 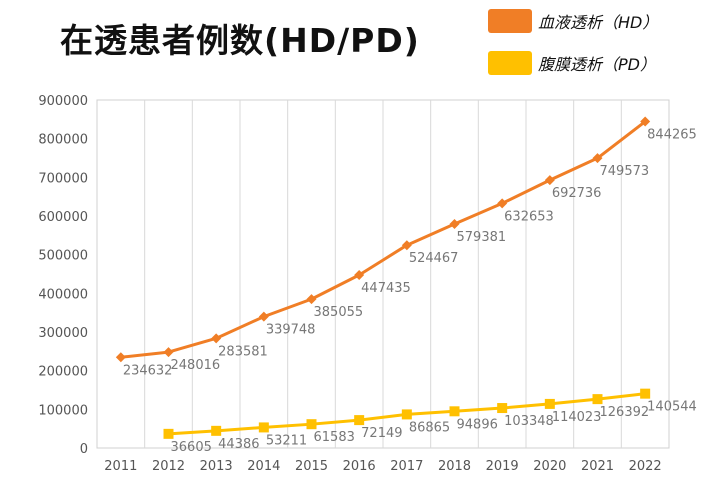 I want to click on y-tick-label: 500000, so click(x=63, y=256).